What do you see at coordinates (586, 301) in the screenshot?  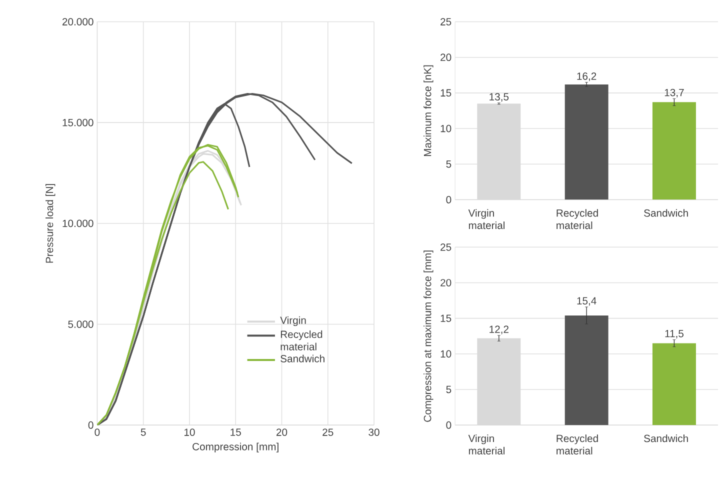 I see `data-label: 15,4` at bounding box center [586, 301].